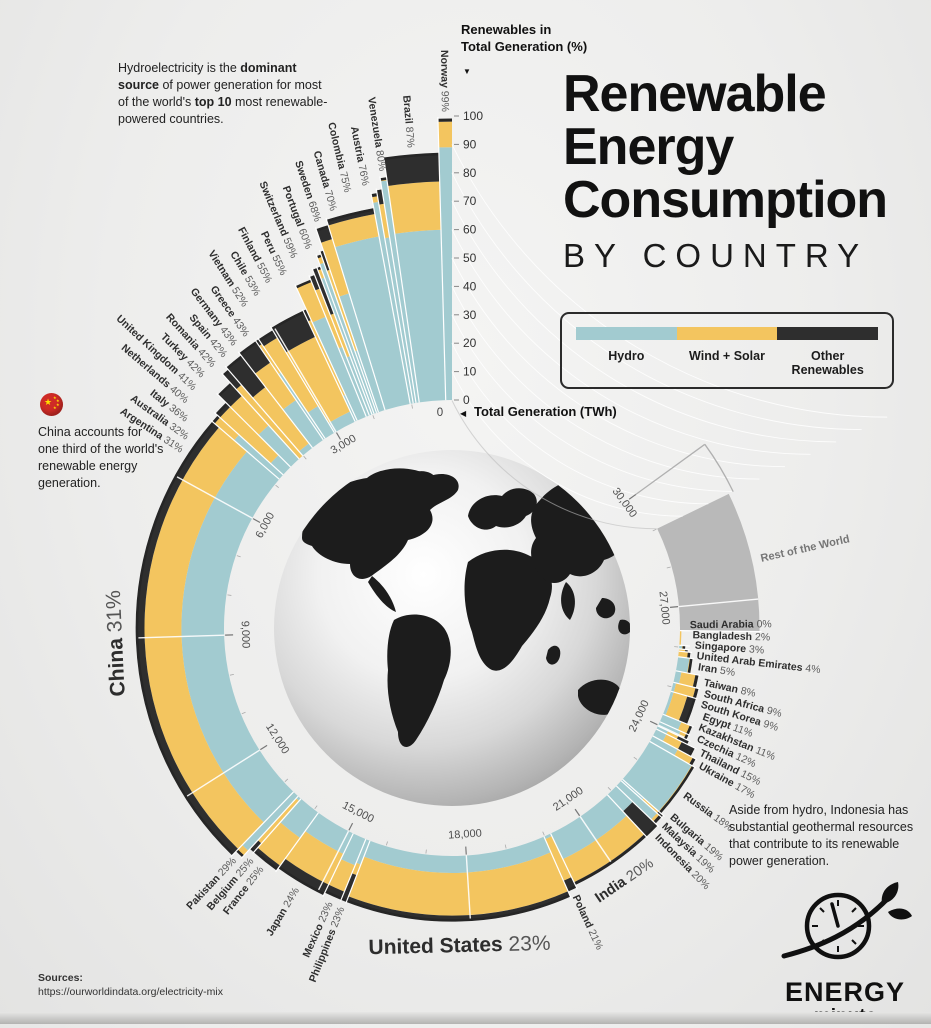 This screenshot has height=1028, width=931. I want to click on country-label: Brazil 87%, so click(408, 121).